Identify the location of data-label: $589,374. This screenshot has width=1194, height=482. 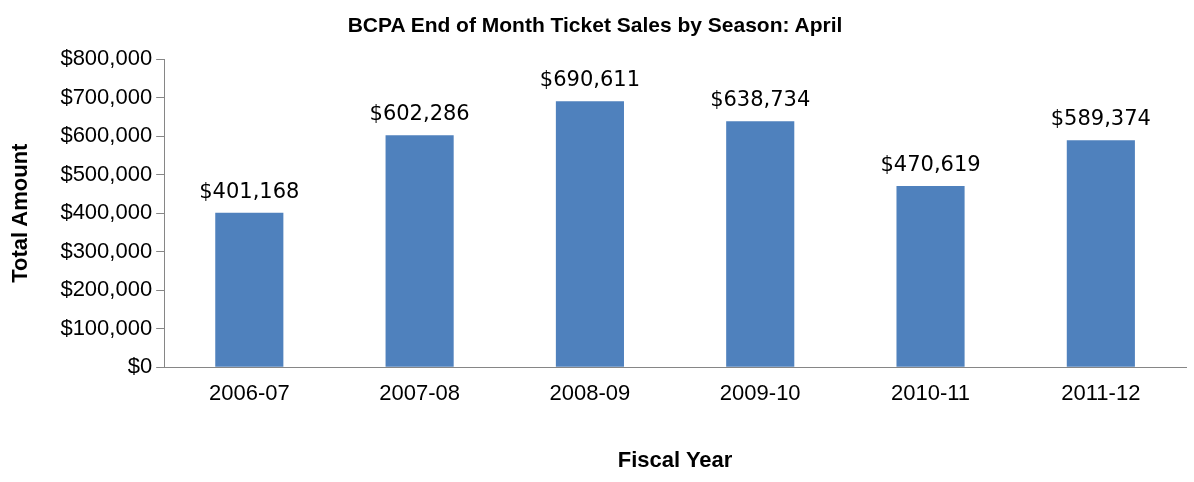
(1100, 118).